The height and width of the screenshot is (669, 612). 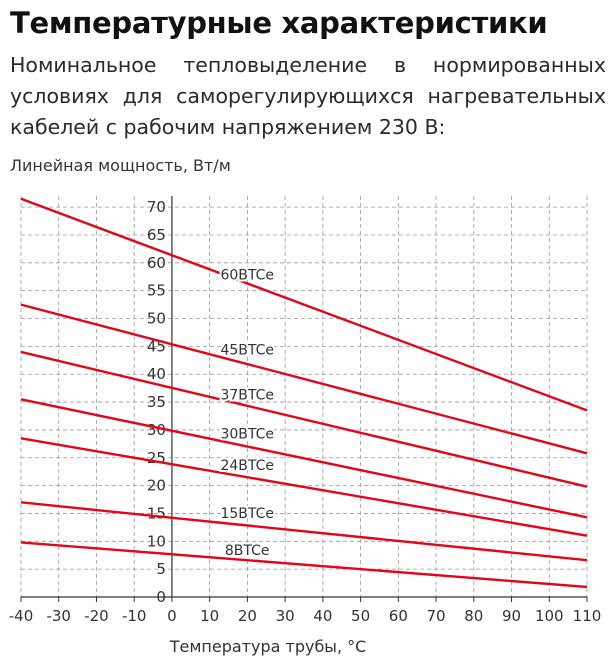 What do you see at coordinates (268, 646) in the screenshot?
I see `x-axis-label: Температура трубы, °C` at bounding box center [268, 646].